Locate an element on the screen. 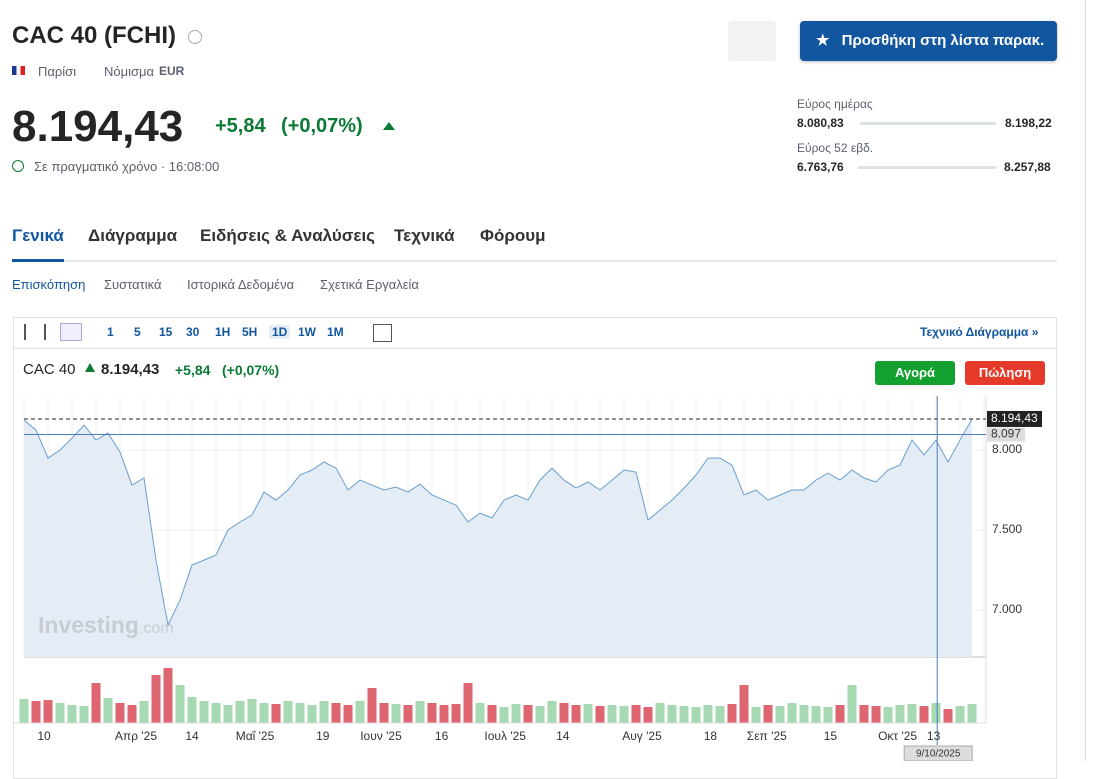  tab: Ειδήσεις & Αναλύσεις is located at coordinates (288, 235).